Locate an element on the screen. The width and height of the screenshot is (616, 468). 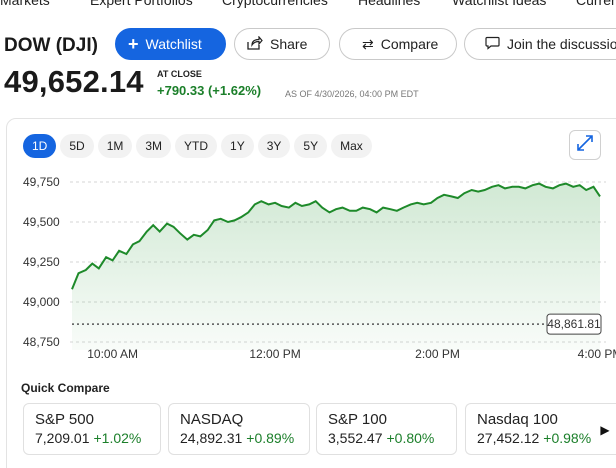
x-tick-label: 10:00 AM is located at coordinates (112, 354).